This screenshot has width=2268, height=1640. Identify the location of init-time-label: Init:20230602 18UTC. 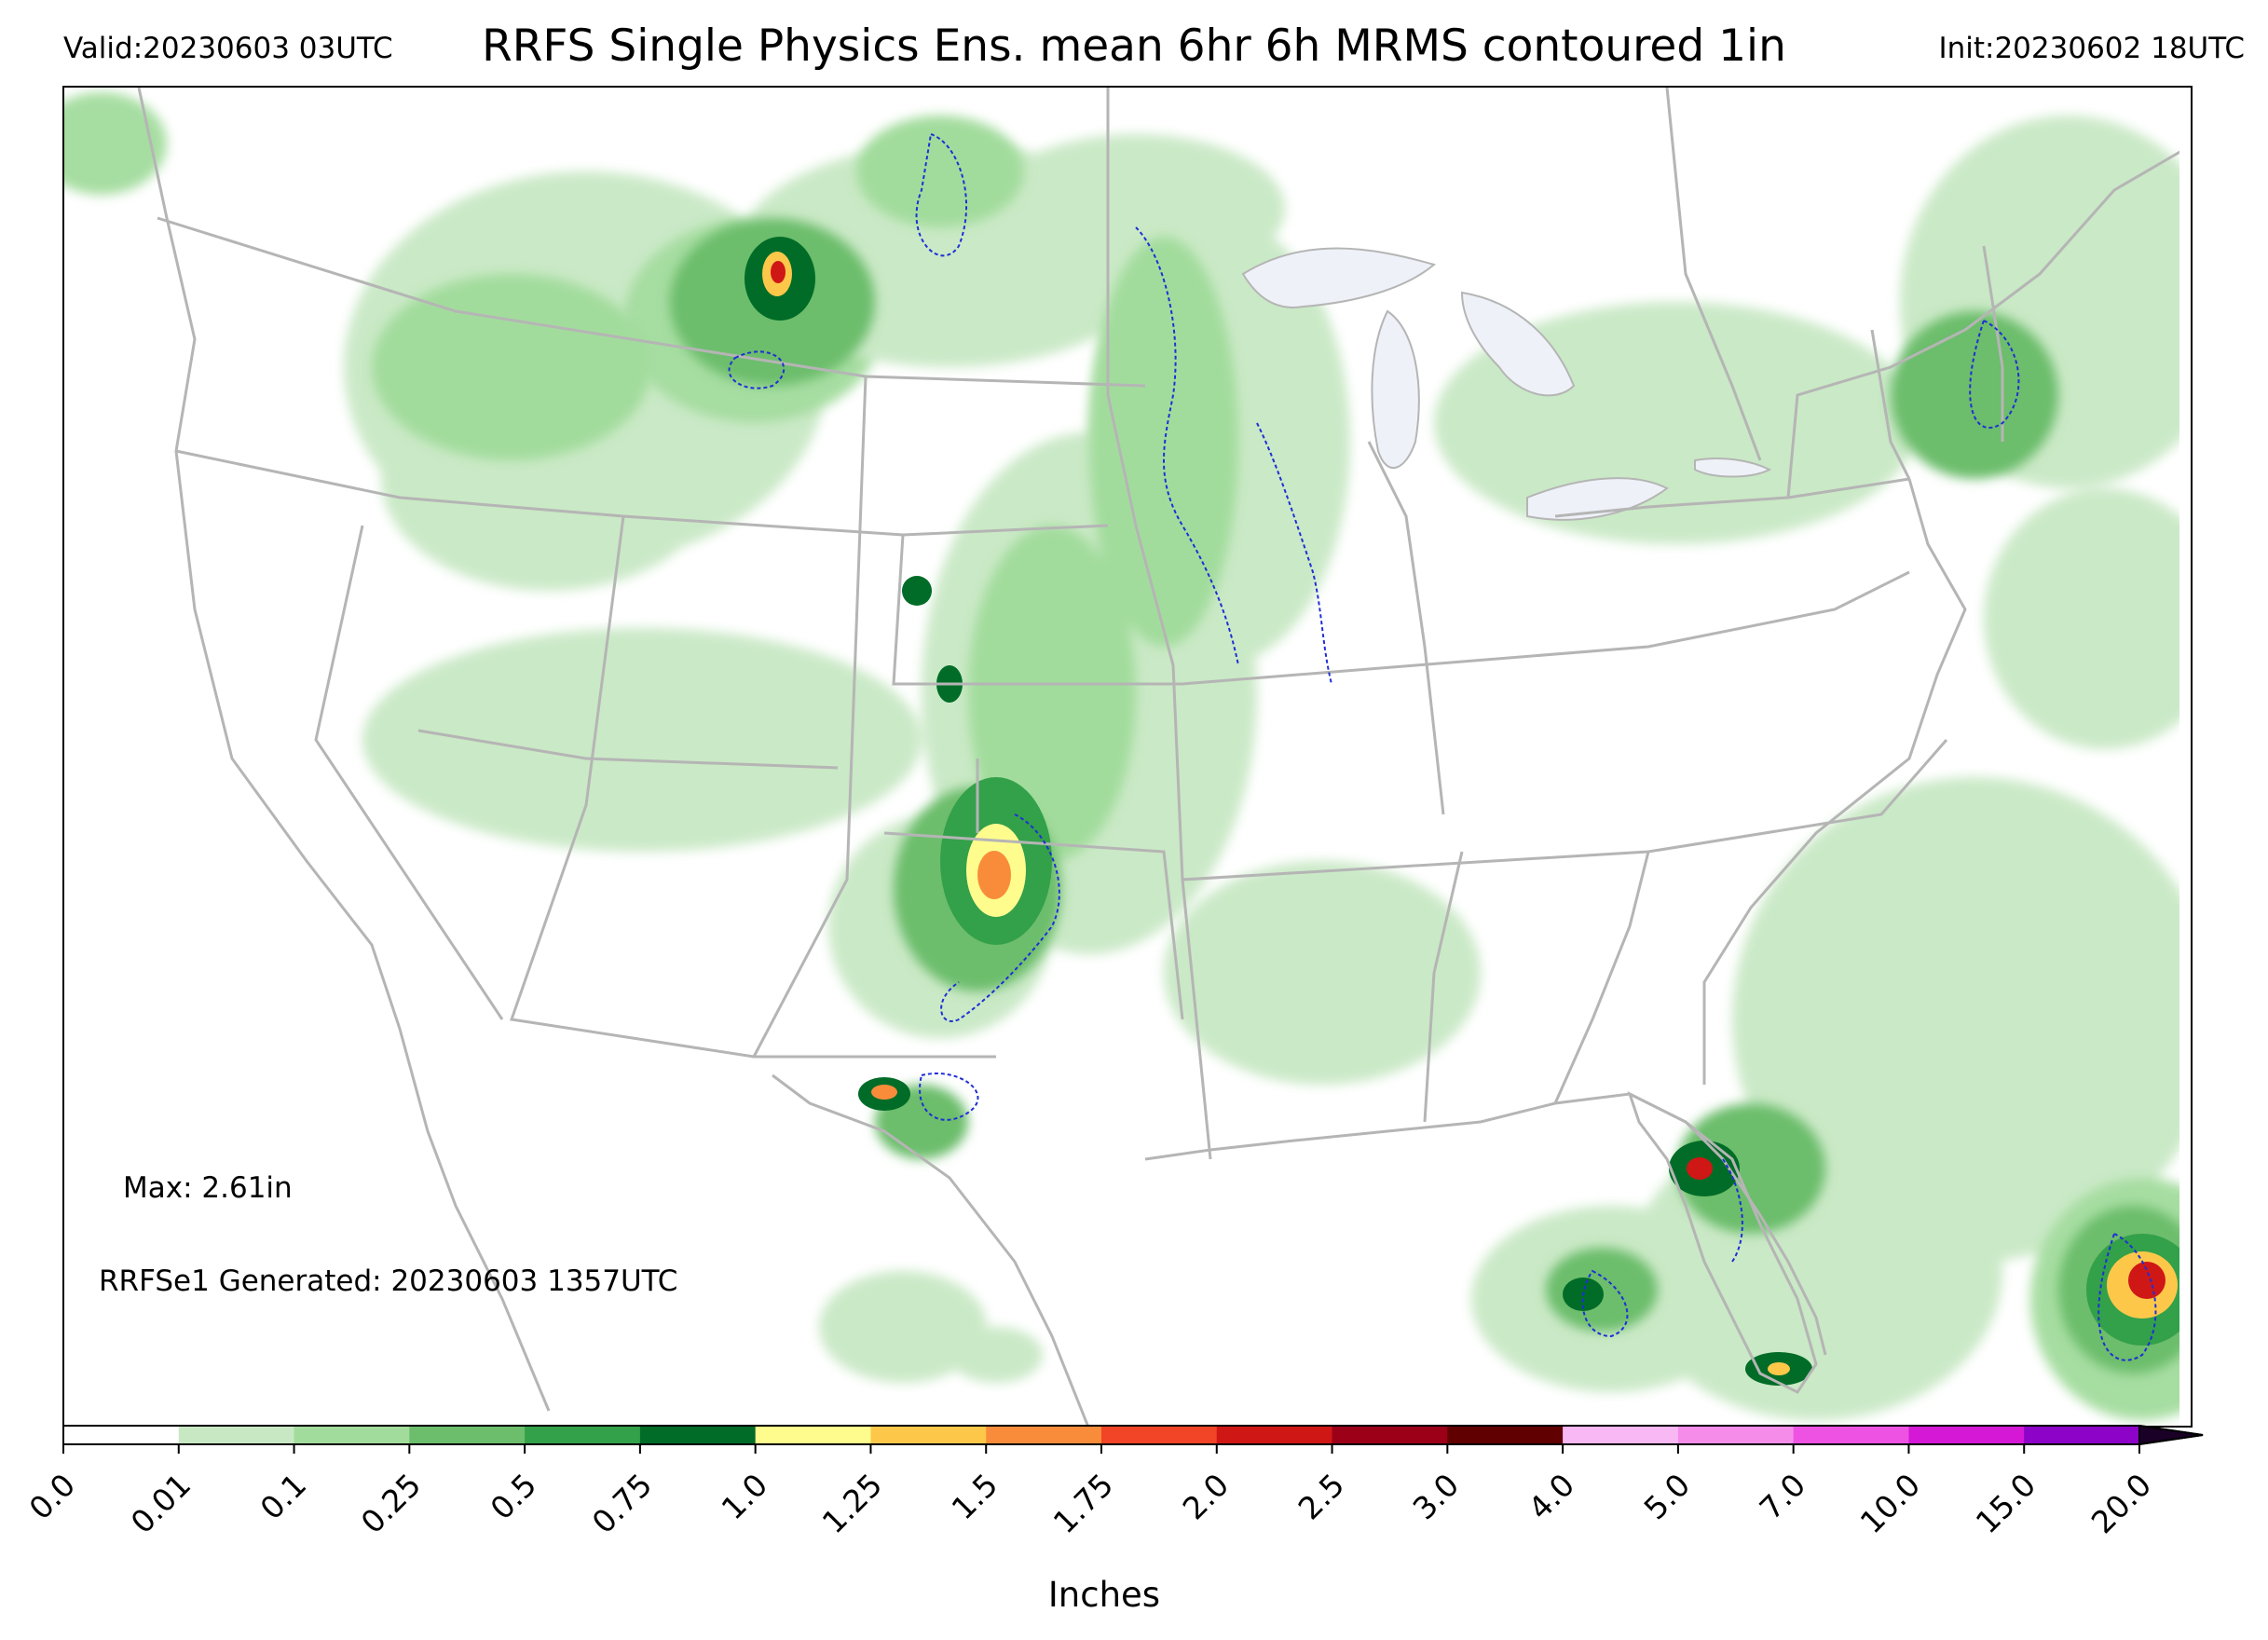
(2091, 48).